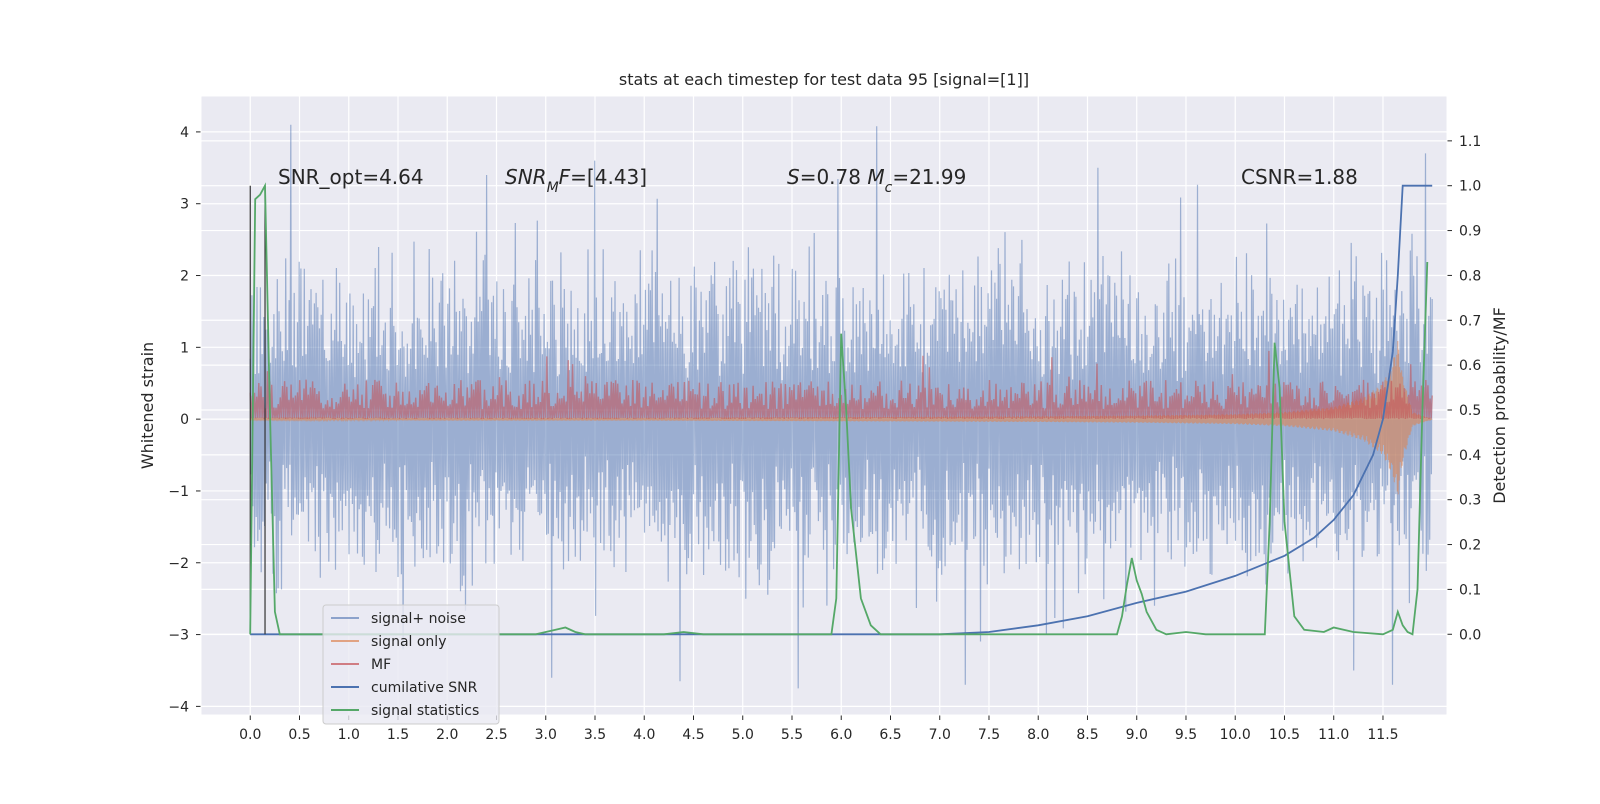 The image size is (1600, 804). Describe the element at coordinates (841, 385) in the screenshot. I see `series-mf` at that location.